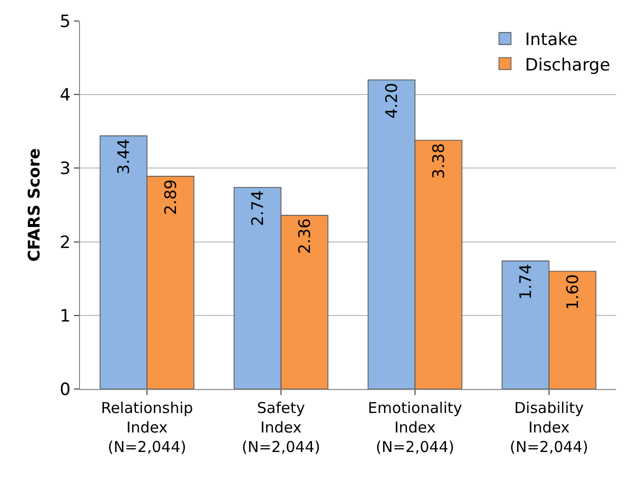  I want to click on legend-label: Intake, so click(551, 40).